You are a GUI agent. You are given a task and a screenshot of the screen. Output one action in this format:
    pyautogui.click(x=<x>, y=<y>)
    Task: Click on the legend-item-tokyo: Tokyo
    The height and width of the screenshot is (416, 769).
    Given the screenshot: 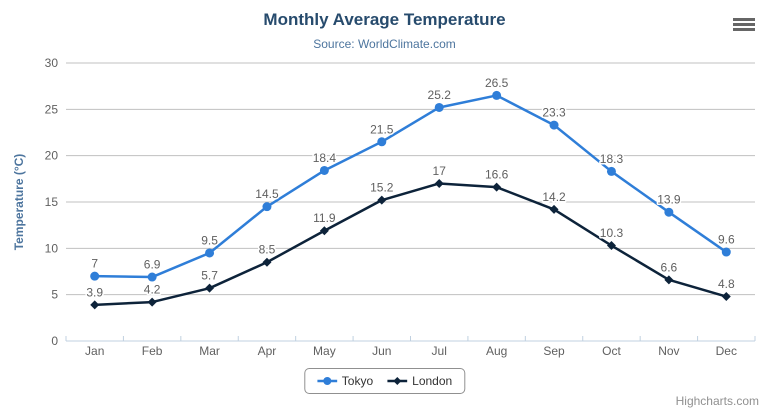 What is the action you would take?
    pyautogui.click(x=345, y=381)
    